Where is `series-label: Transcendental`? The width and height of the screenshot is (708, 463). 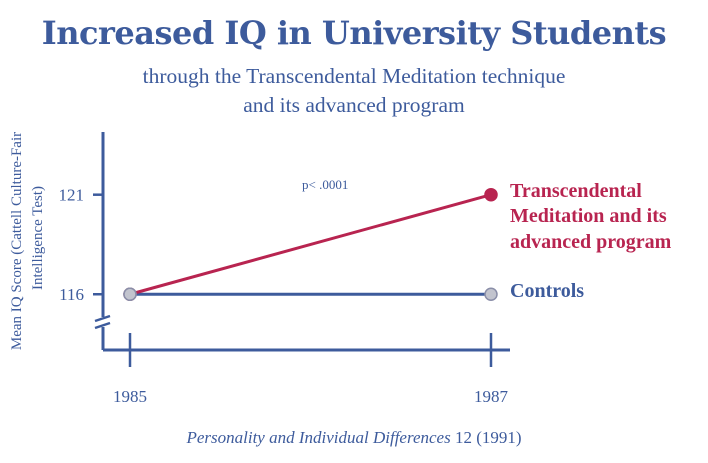
series-label: Transcendental is located at coordinates (576, 191).